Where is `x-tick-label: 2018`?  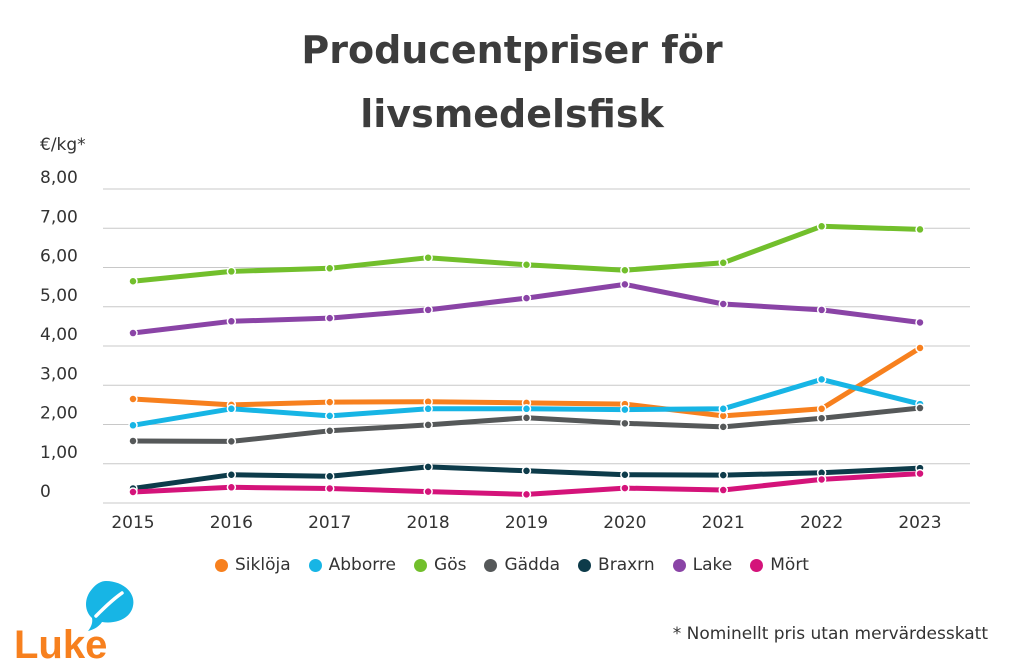
x-tick-label: 2018 is located at coordinates (427, 523).